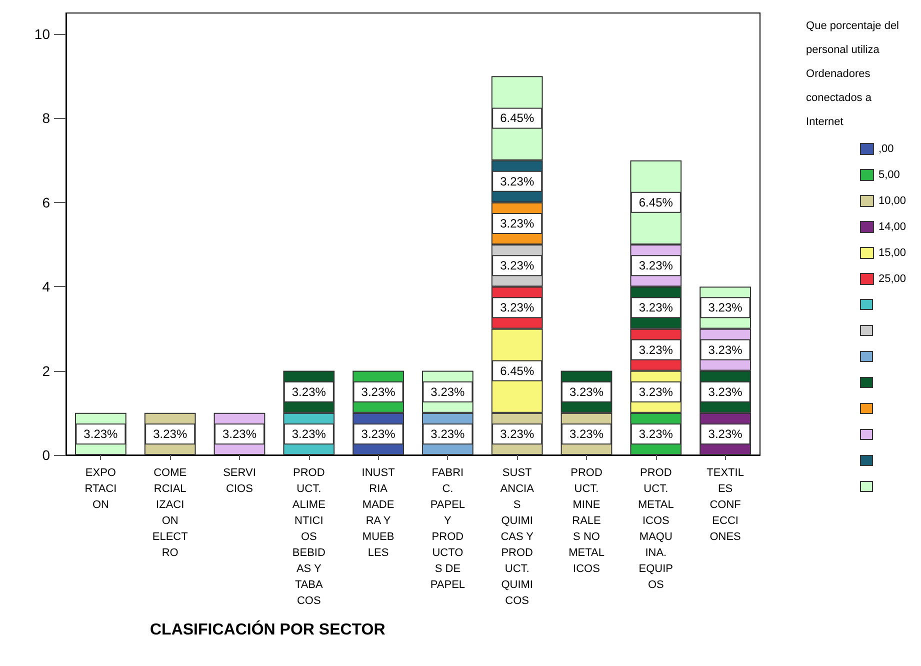 Image resolution: width=921 pixels, height=666 pixels. I want to click on x-tick-label: FABRI C. PAPEL Y PROD UCTO S DE PAPEL, so click(448, 529).